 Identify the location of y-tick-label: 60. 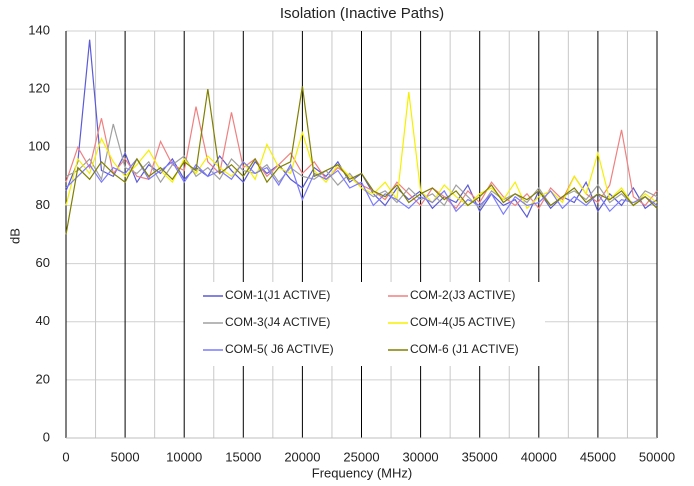
(43, 262).